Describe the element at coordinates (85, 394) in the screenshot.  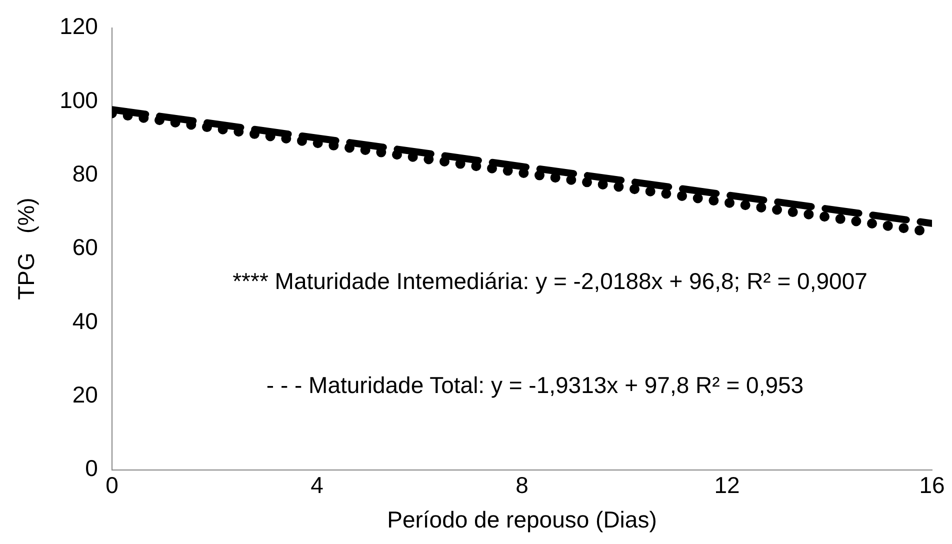
I see `y-tick-label: 20` at that location.